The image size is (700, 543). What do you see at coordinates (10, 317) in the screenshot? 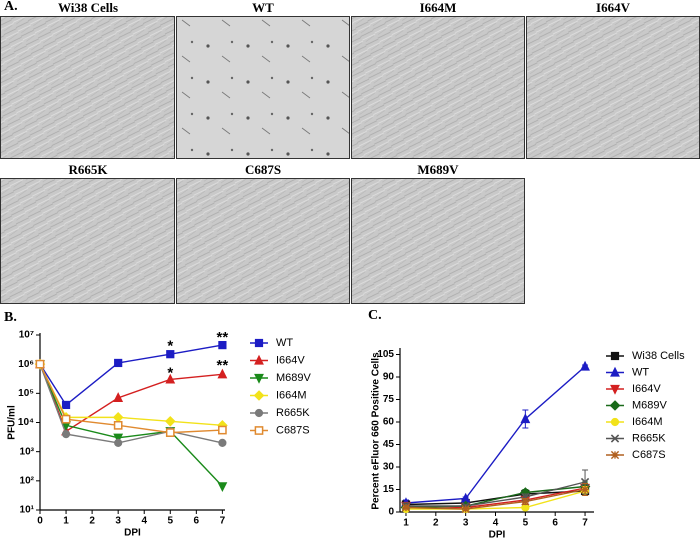
I see `panel-label: B.` at bounding box center [10, 317].